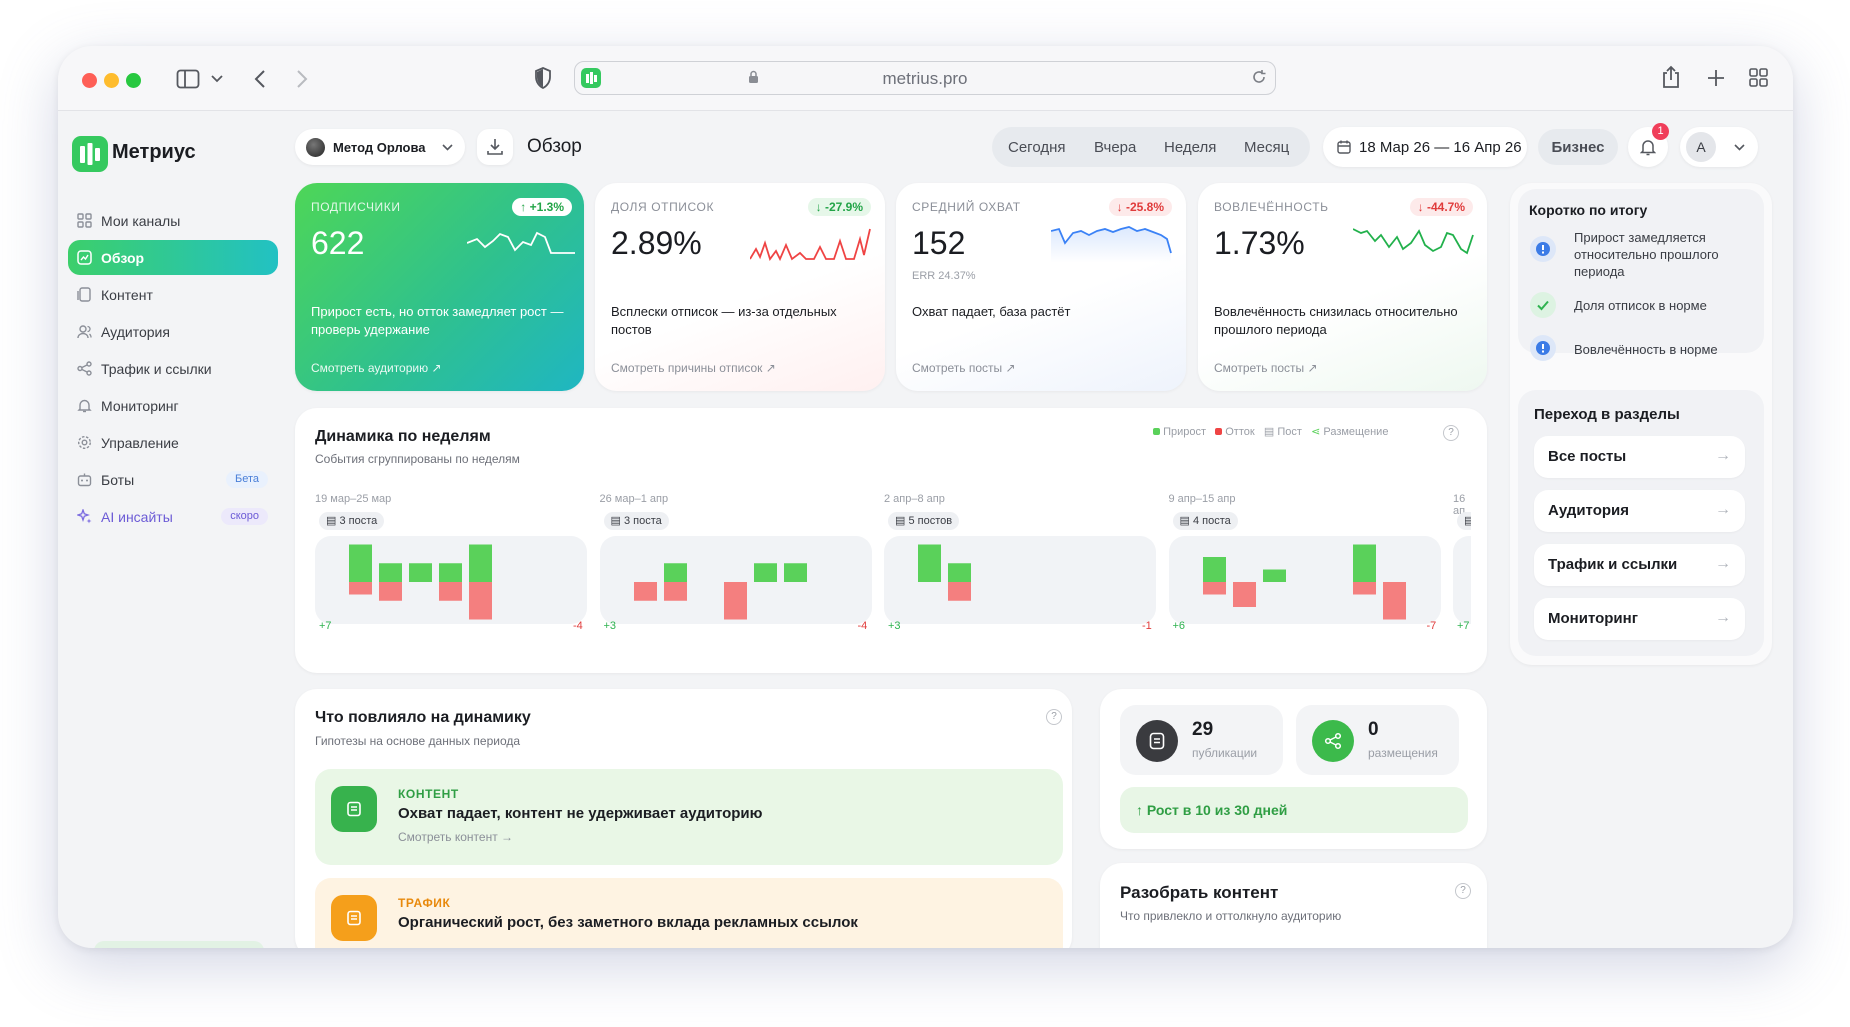  What do you see at coordinates (543, 78) in the screenshot?
I see `shield-icon` at bounding box center [543, 78].